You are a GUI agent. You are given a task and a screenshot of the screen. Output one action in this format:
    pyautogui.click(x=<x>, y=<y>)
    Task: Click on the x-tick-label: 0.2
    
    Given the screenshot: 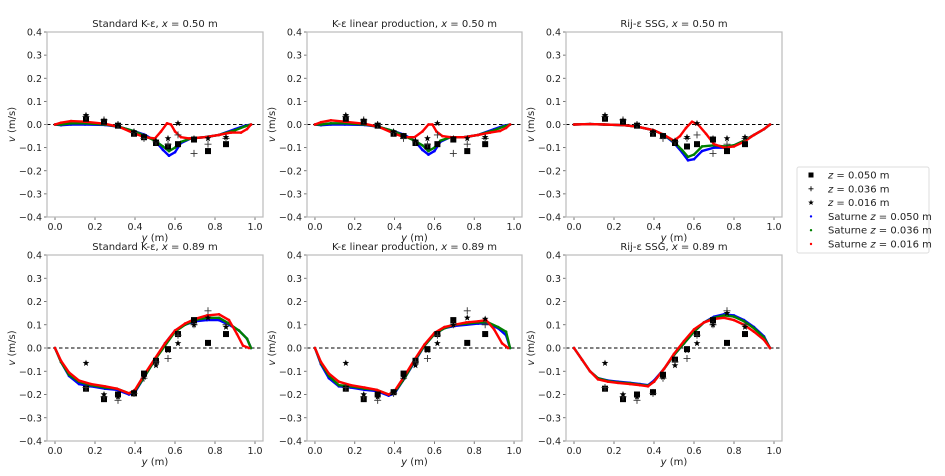 What is the action you would take?
    pyautogui.click(x=354, y=227)
    